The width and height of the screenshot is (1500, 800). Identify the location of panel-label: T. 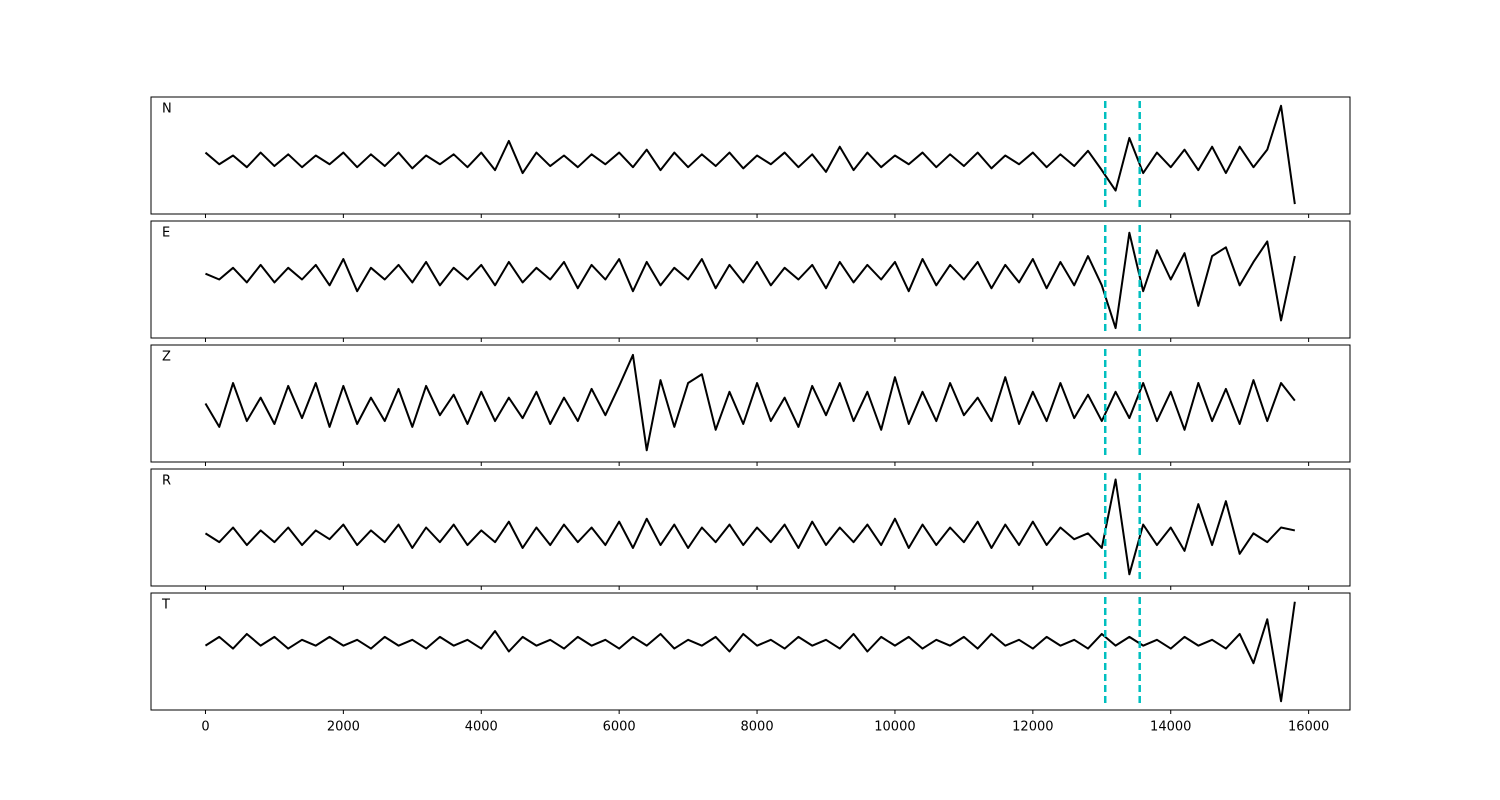
(165, 605).